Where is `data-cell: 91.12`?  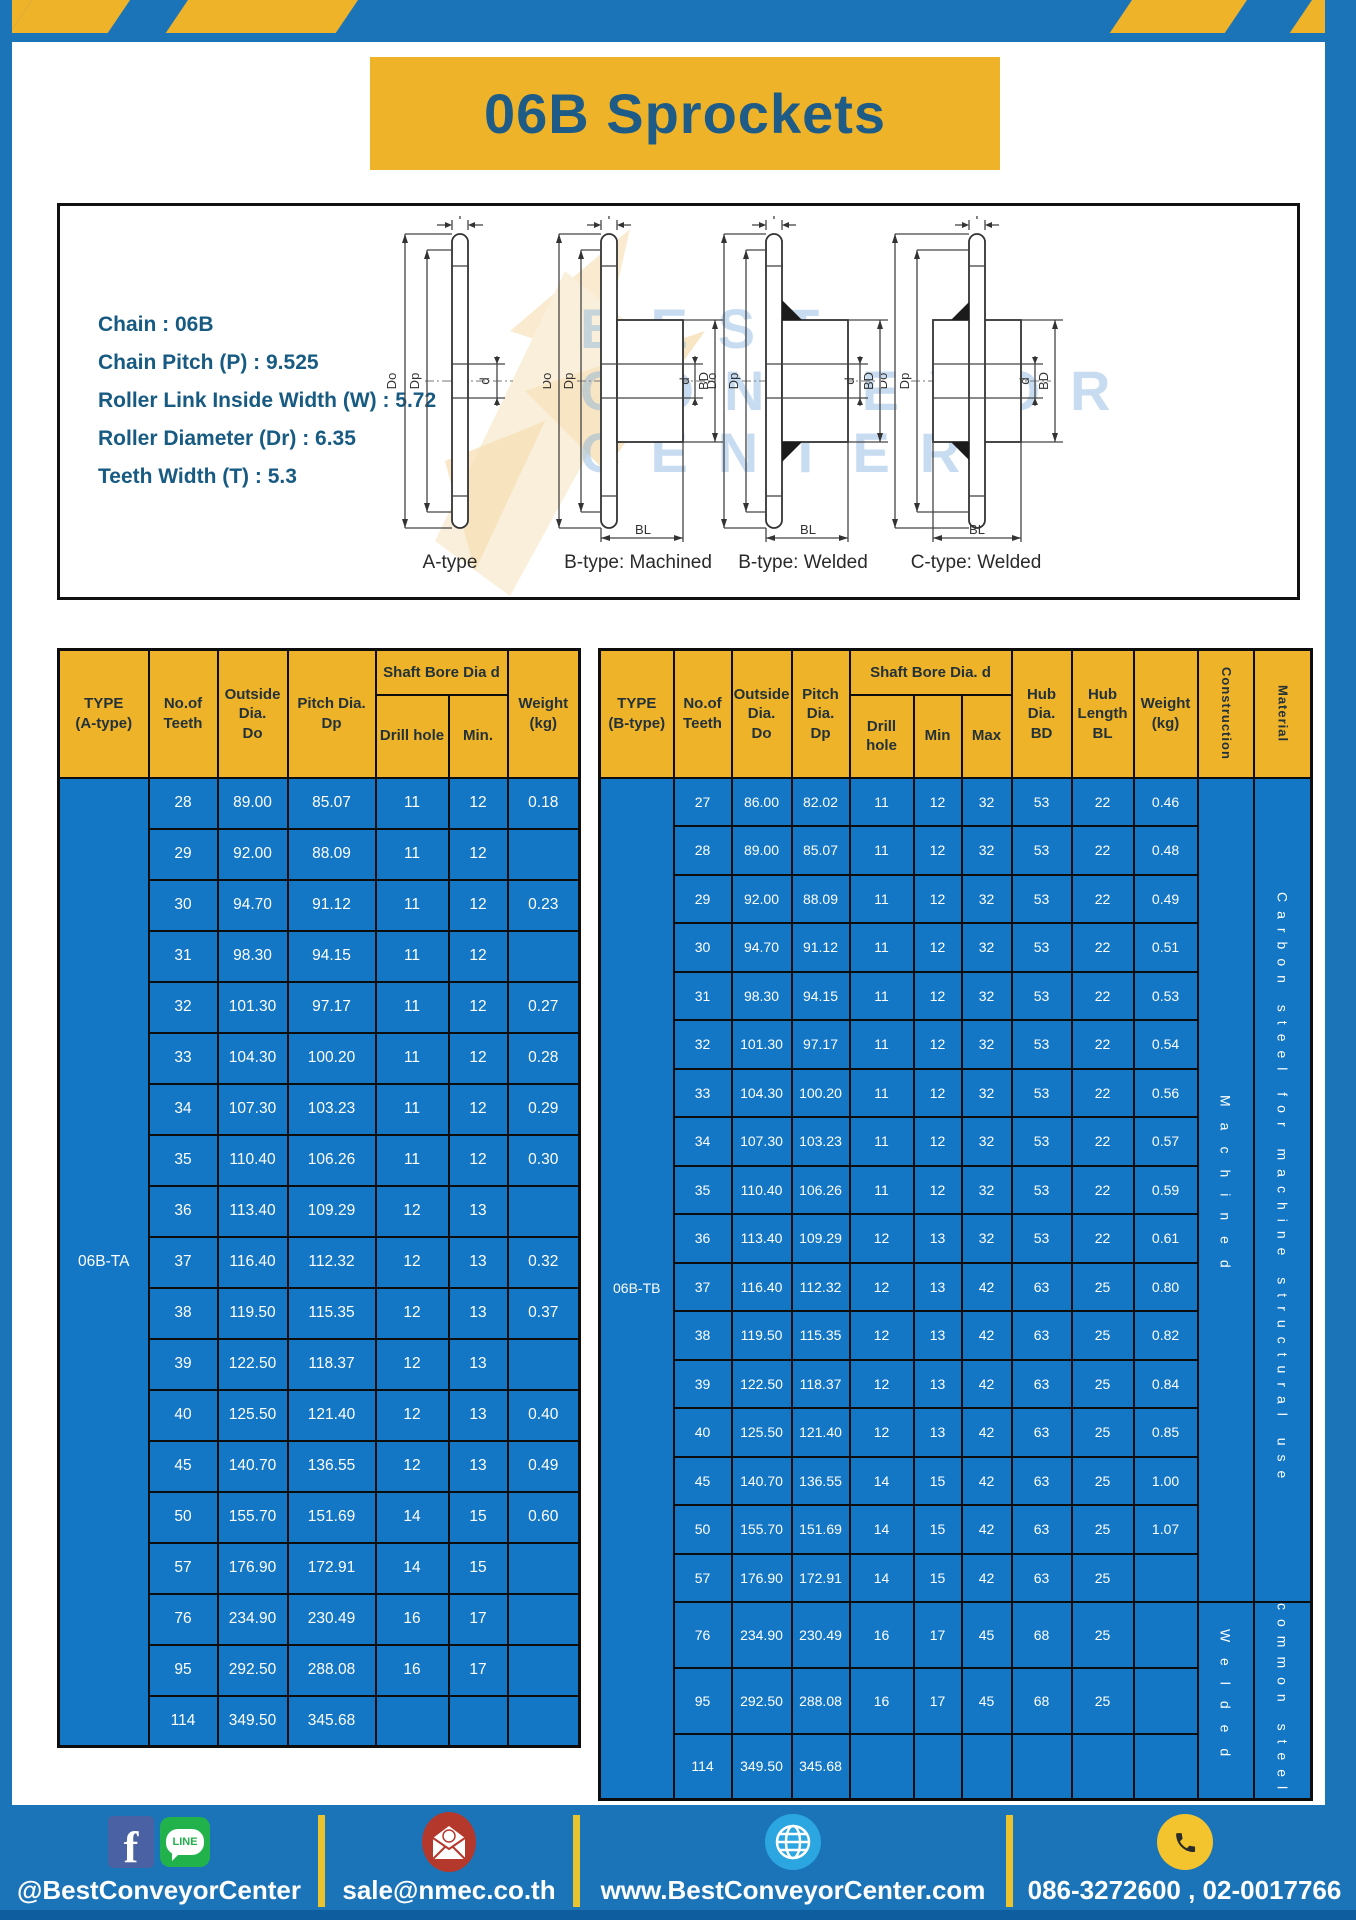
data-cell: 91.12 is located at coordinates (331, 905).